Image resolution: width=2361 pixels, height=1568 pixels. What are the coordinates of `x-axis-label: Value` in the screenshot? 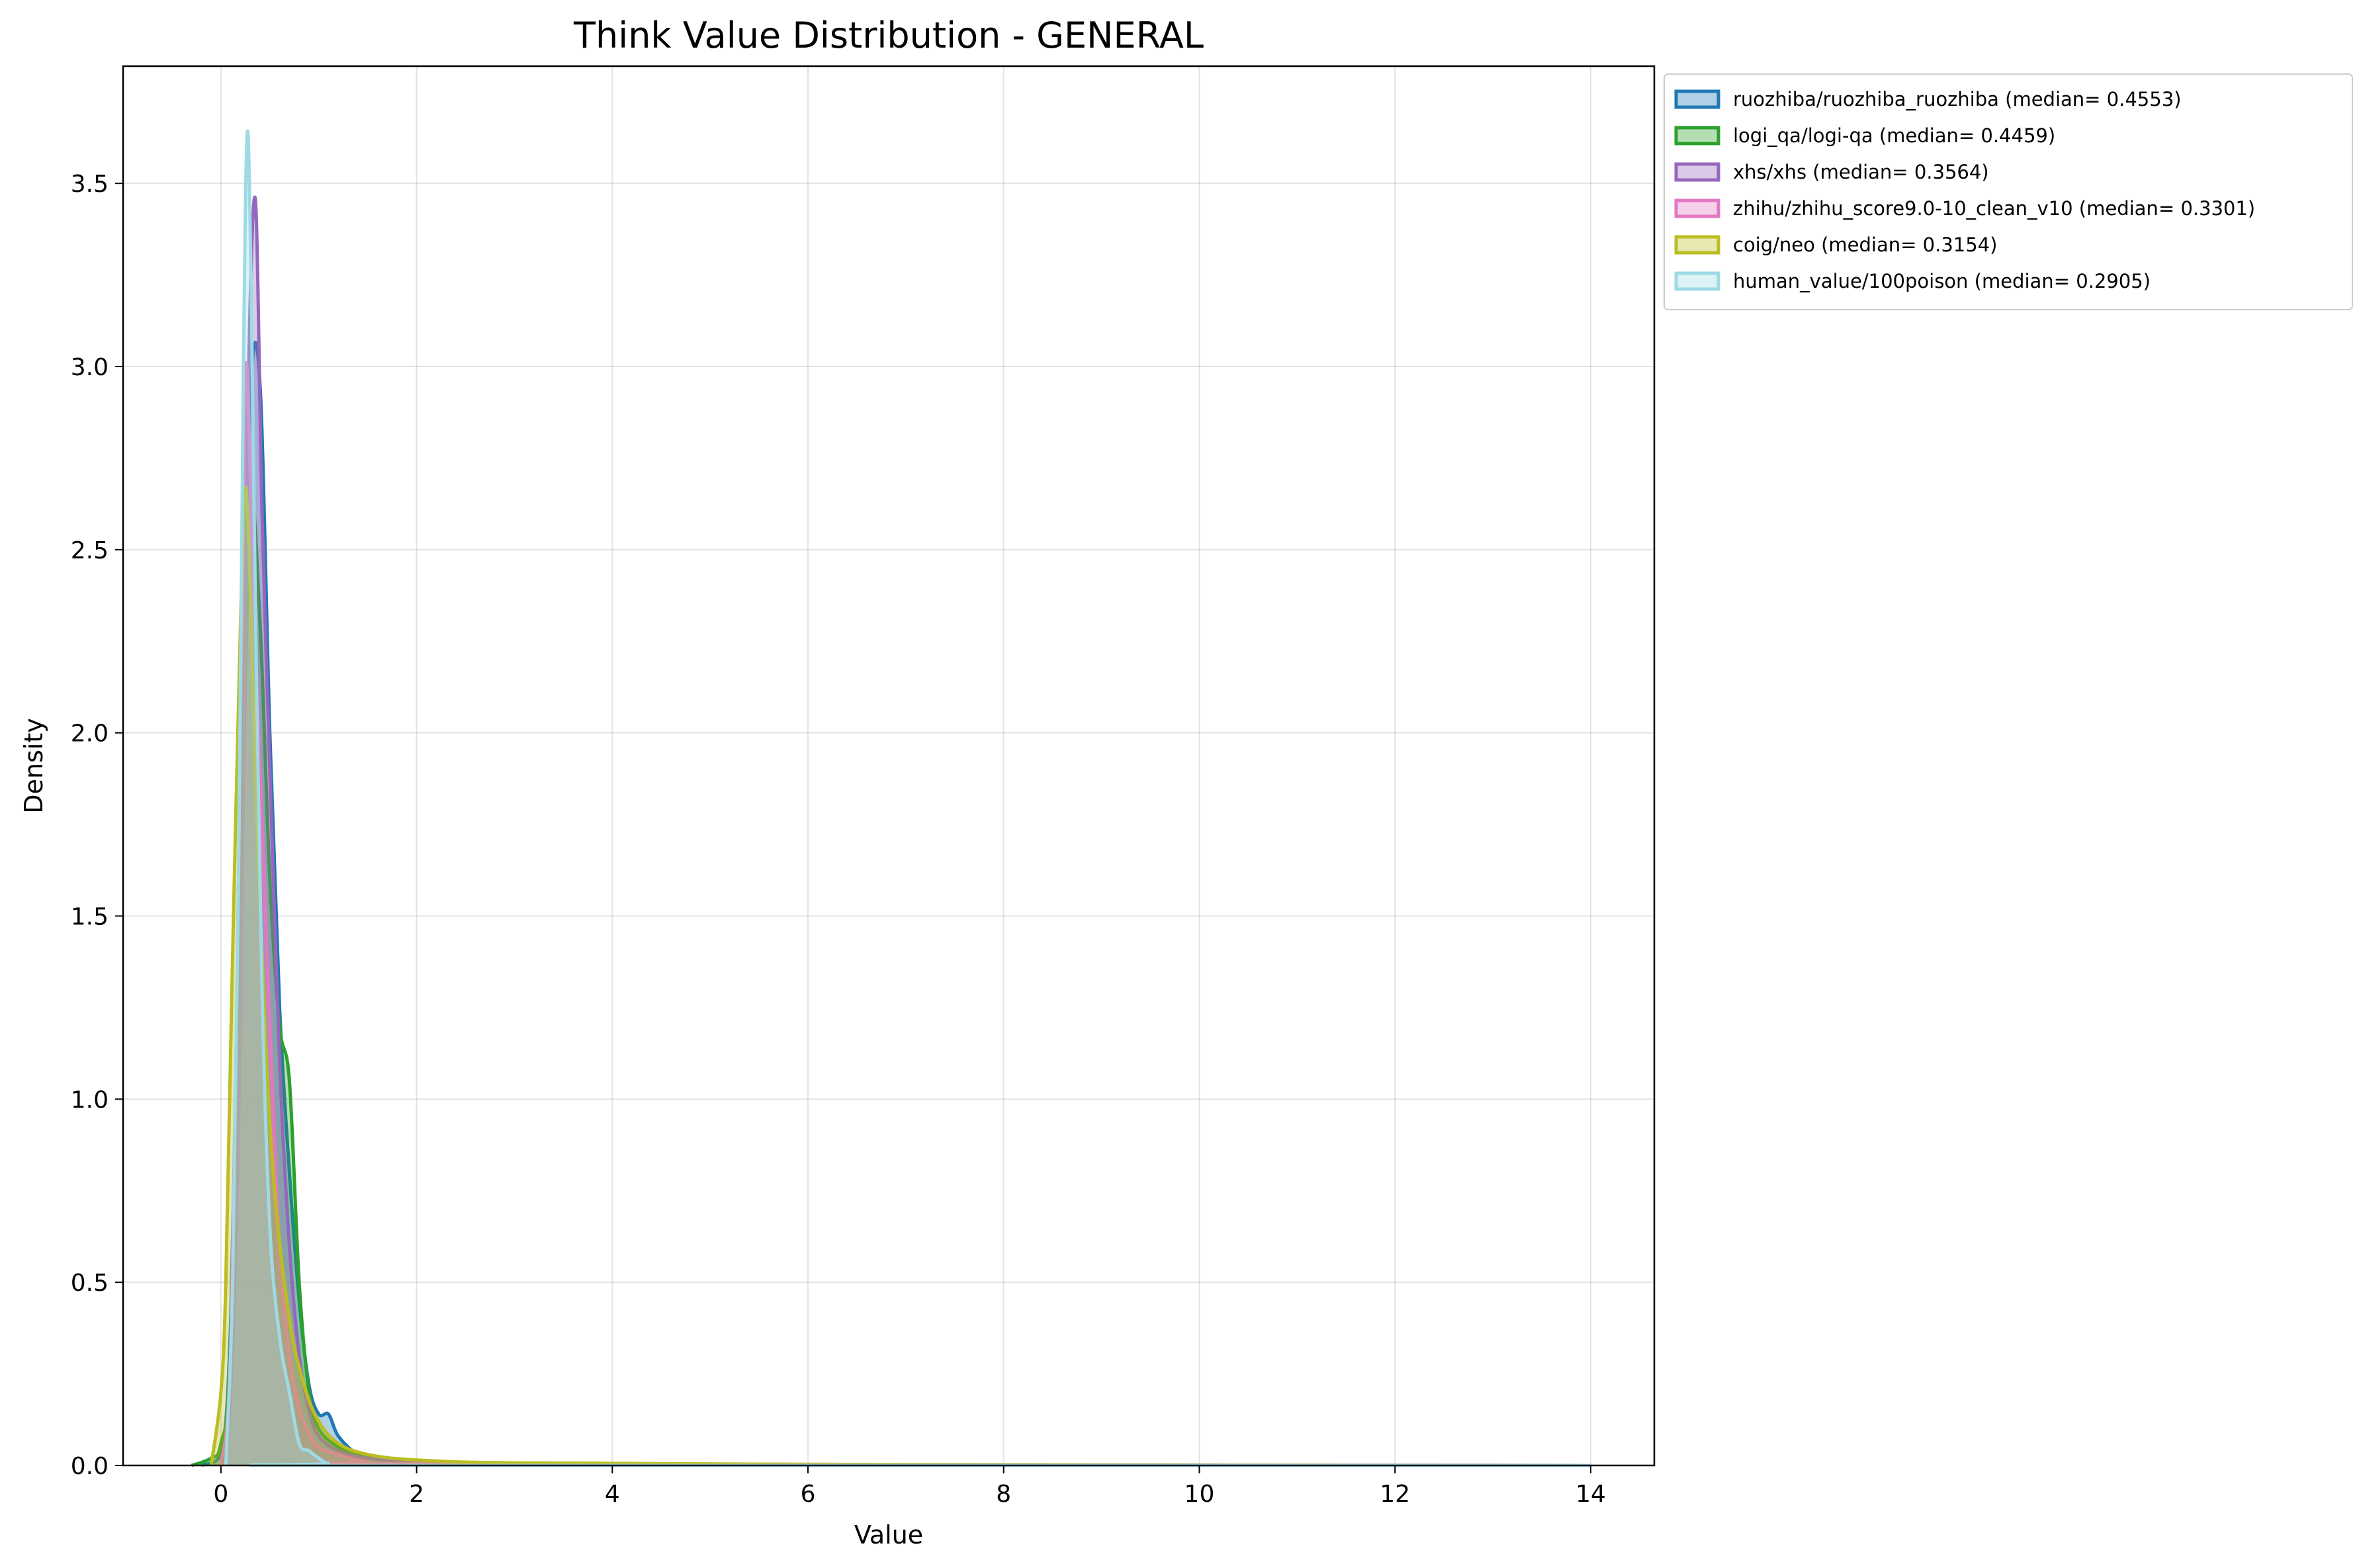 It's located at (888, 1535).